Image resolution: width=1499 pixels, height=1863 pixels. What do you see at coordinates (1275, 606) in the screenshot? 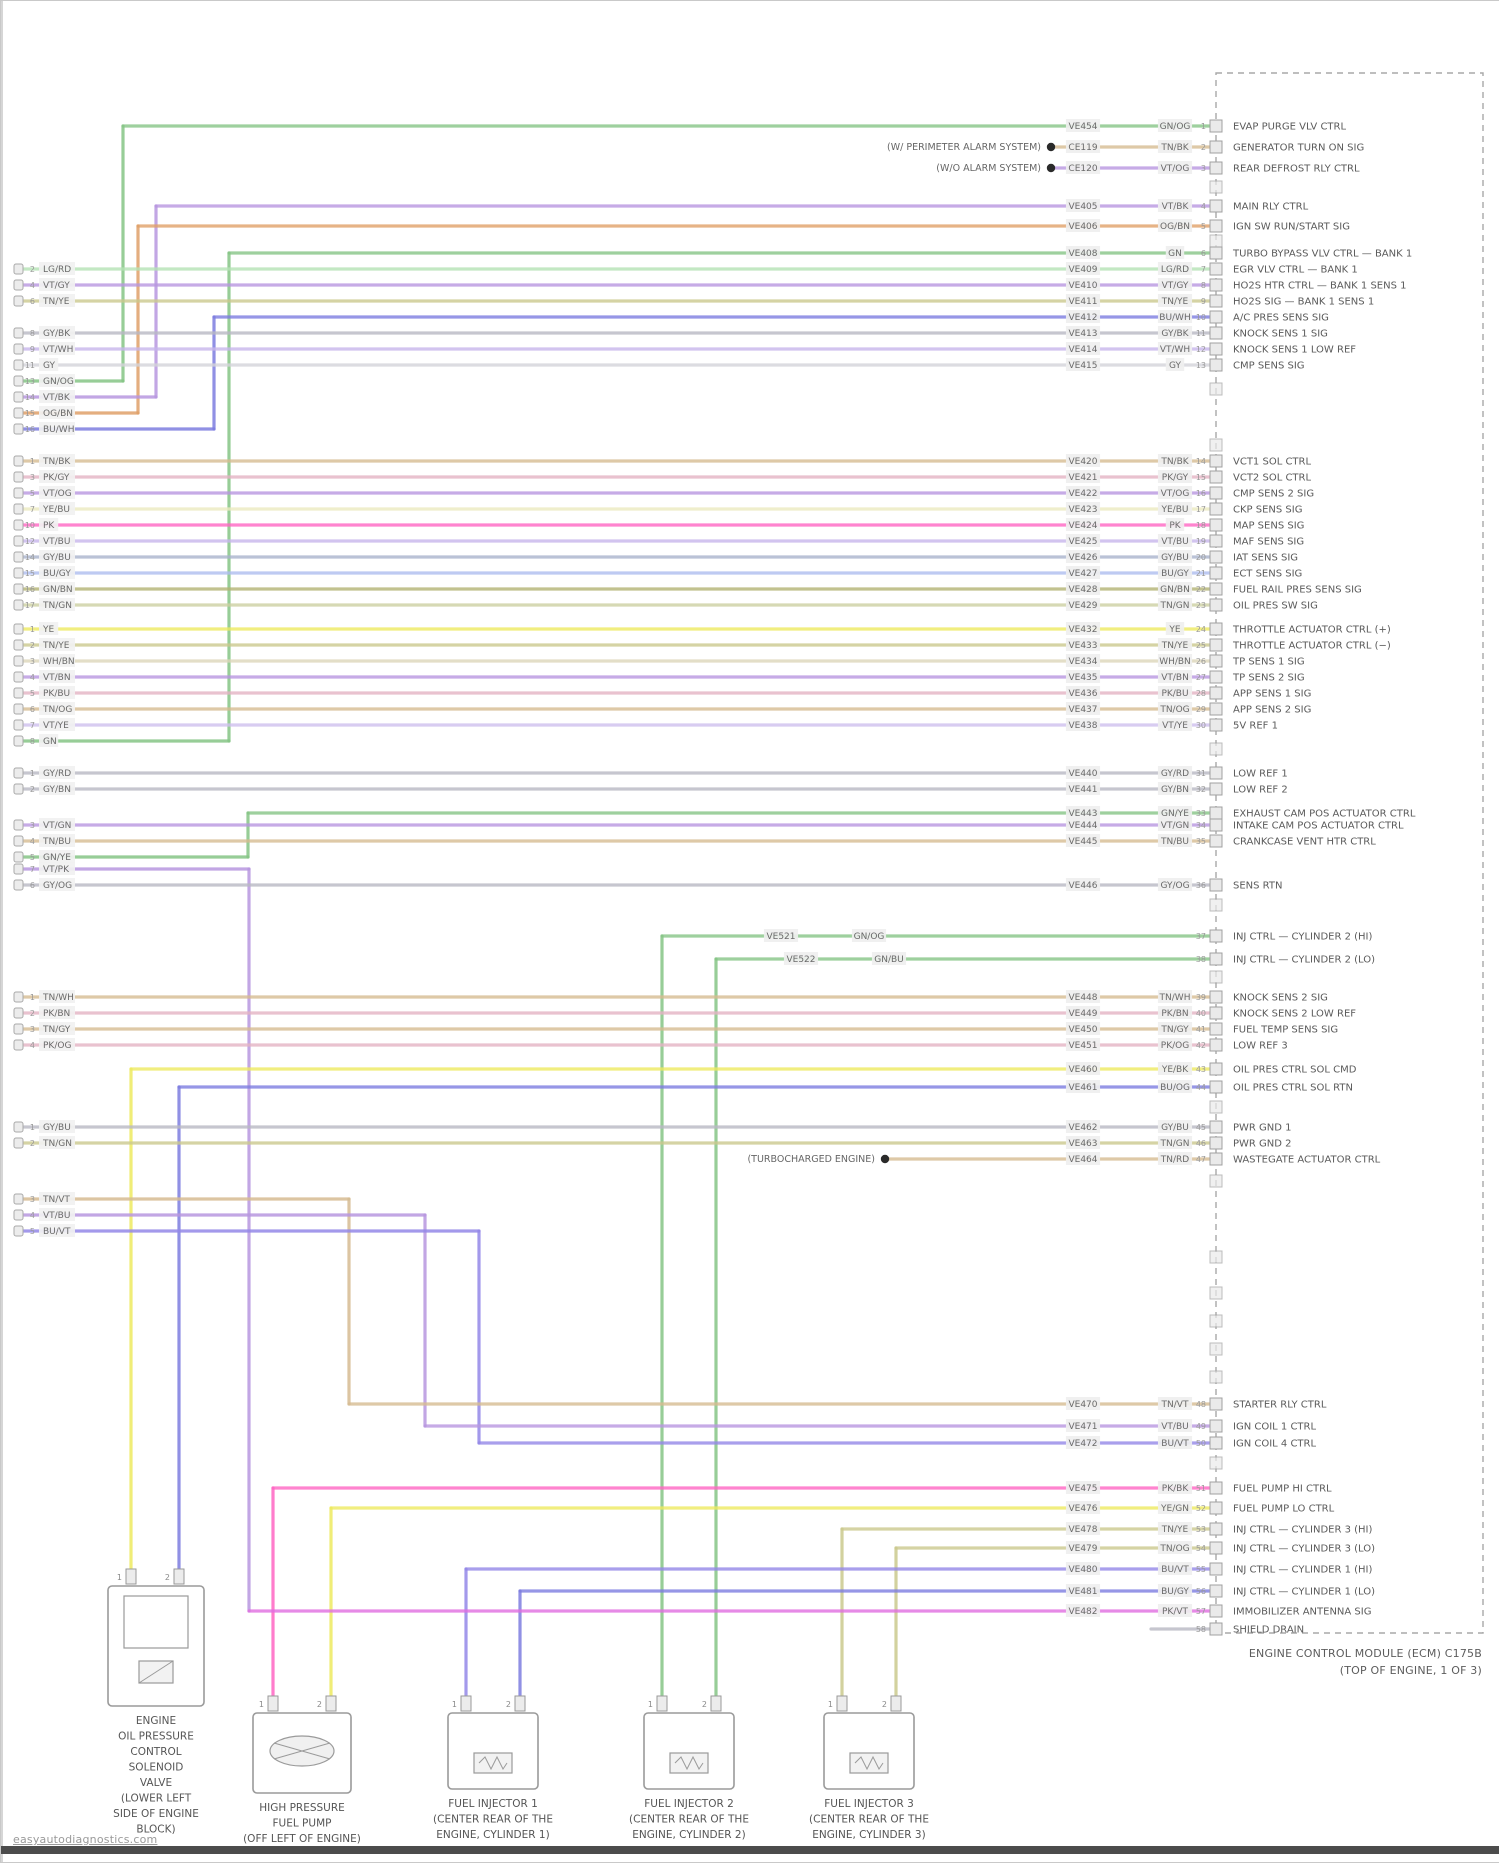
I see `pin-signal-label: OIL PRES SW SIG` at bounding box center [1275, 606].